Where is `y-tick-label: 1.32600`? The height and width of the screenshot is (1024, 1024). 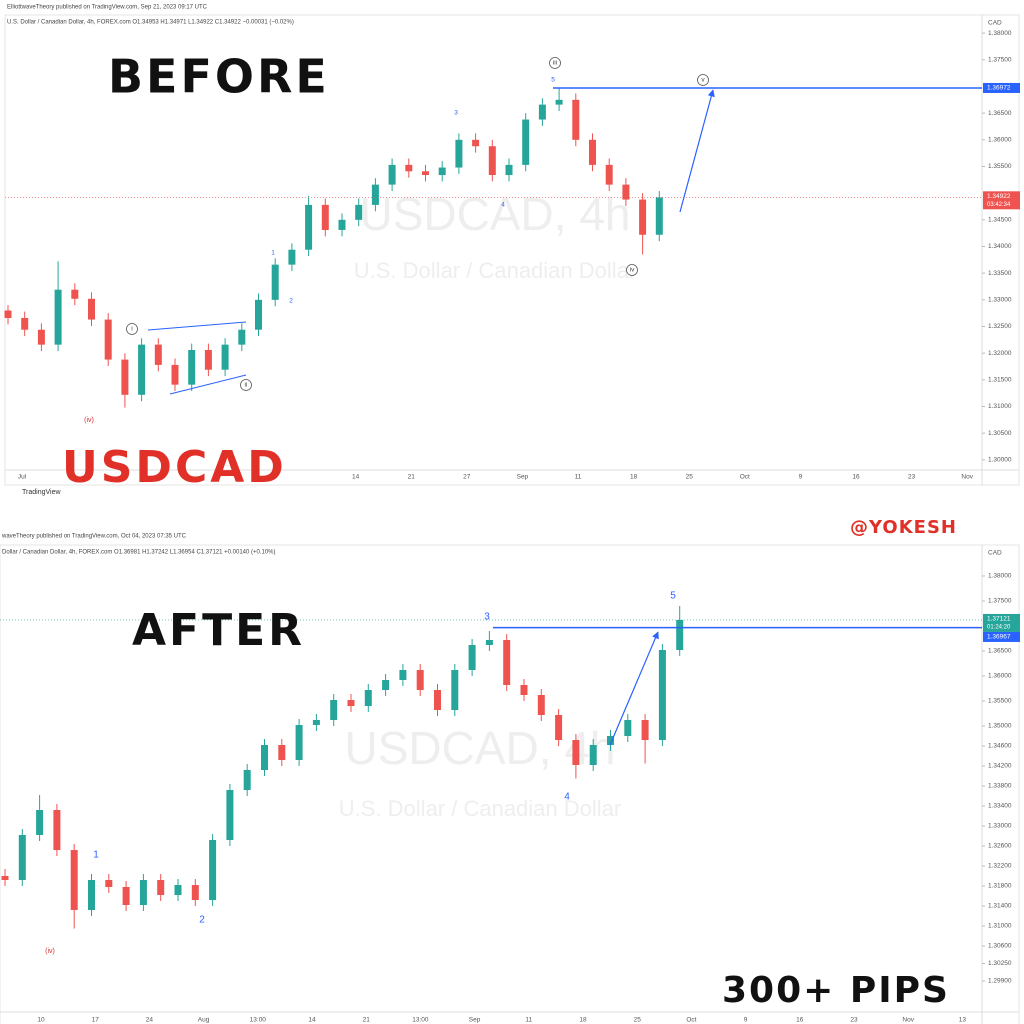 y-tick-label: 1.32600 is located at coordinates (1000, 846).